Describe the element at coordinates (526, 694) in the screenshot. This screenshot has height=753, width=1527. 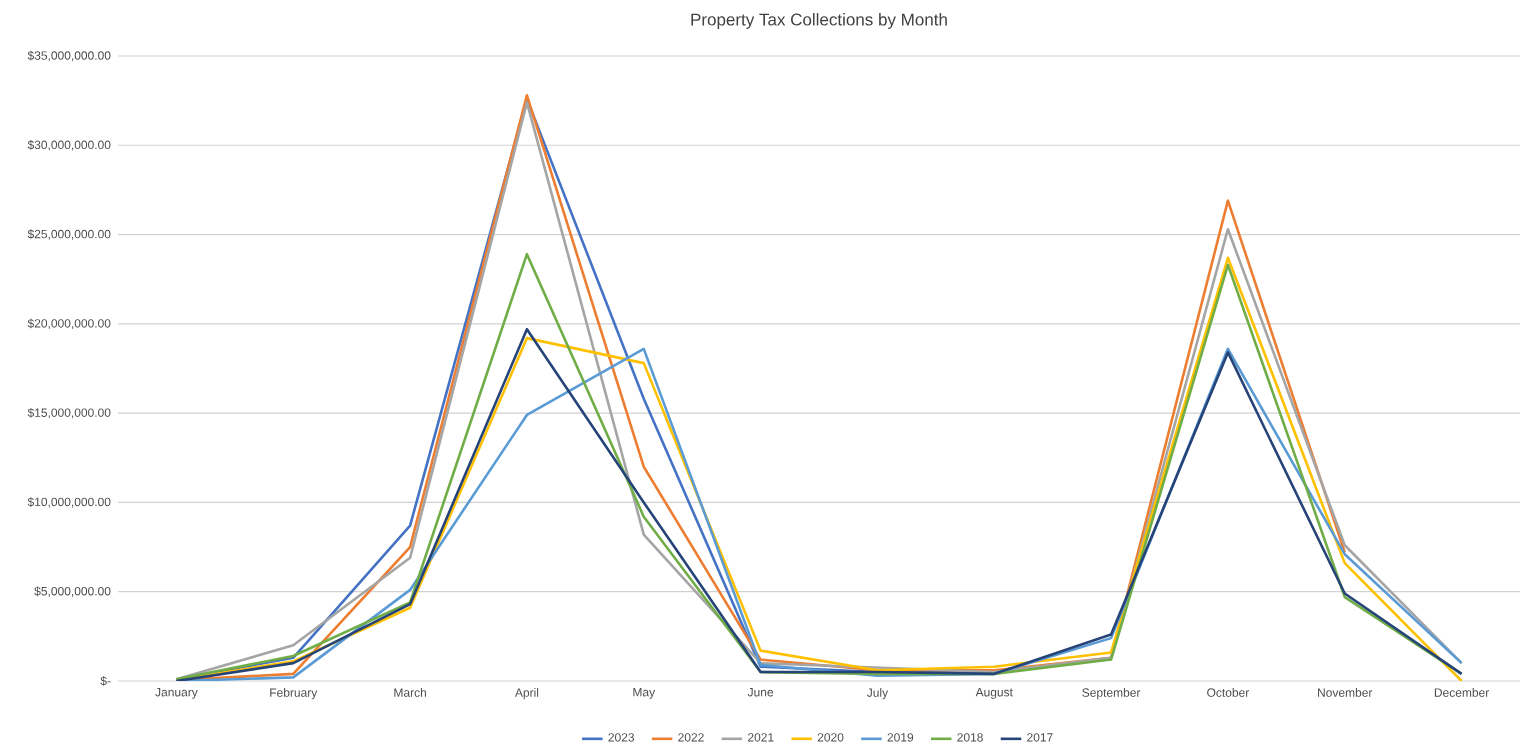
I see `x-tick-label: April` at that location.